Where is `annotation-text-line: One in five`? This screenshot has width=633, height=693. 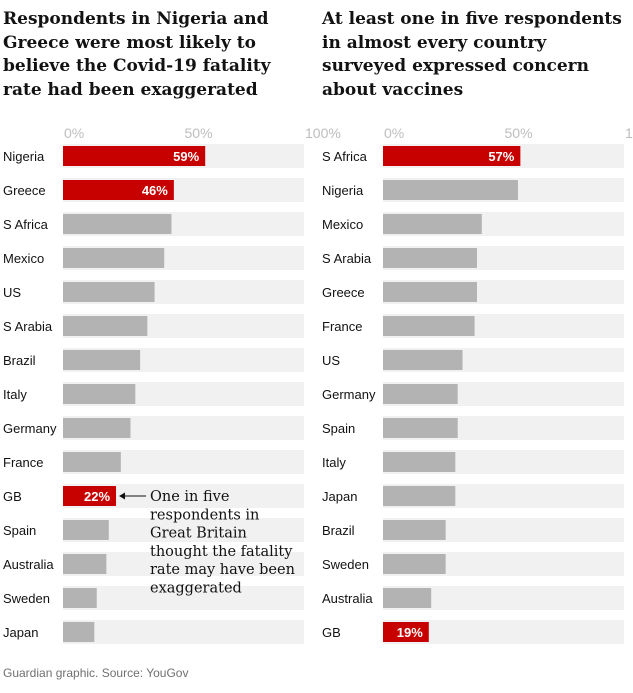
annotation-text-line: One in five is located at coordinates (189, 497).